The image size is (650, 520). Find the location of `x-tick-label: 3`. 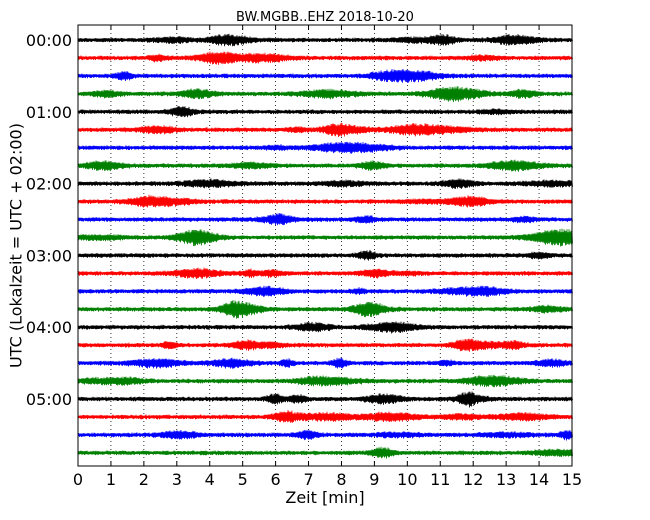

x-tick-label: 3 is located at coordinates (177, 479).